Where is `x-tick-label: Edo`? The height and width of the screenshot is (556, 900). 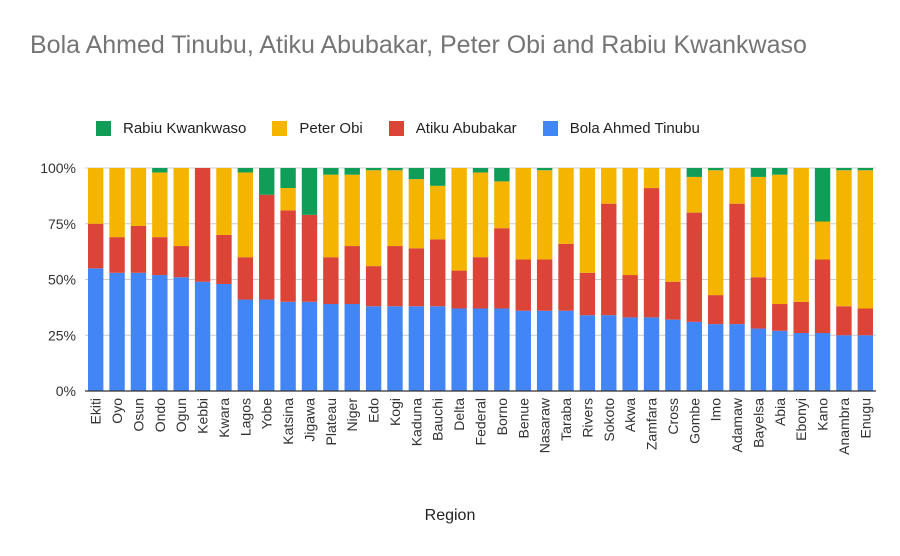
x-tick-label: Edo is located at coordinates (374, 410).